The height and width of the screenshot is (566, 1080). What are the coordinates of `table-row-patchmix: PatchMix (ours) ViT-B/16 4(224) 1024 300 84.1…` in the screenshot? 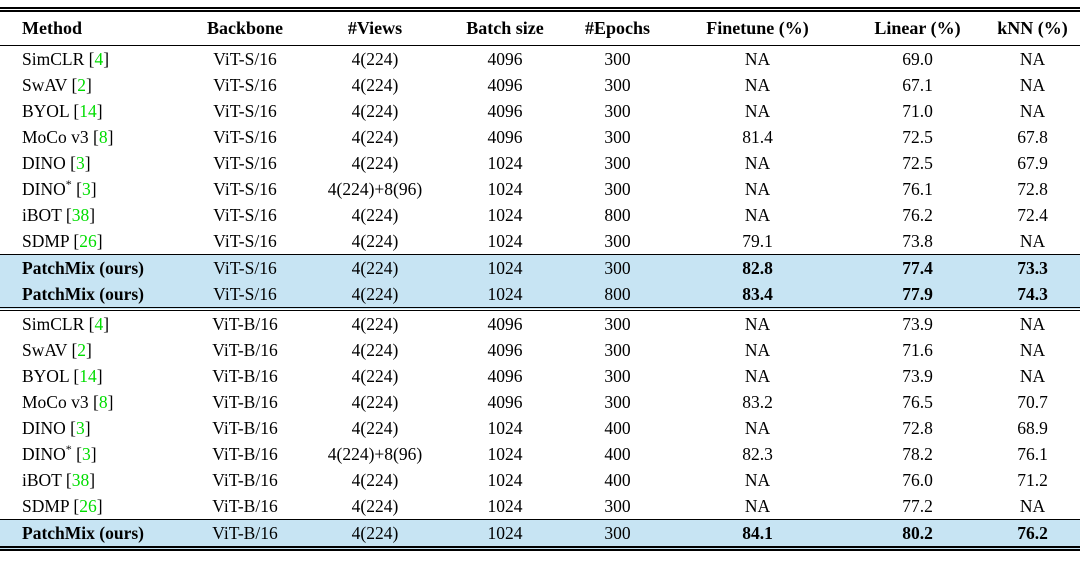 It's located at (540, 534).